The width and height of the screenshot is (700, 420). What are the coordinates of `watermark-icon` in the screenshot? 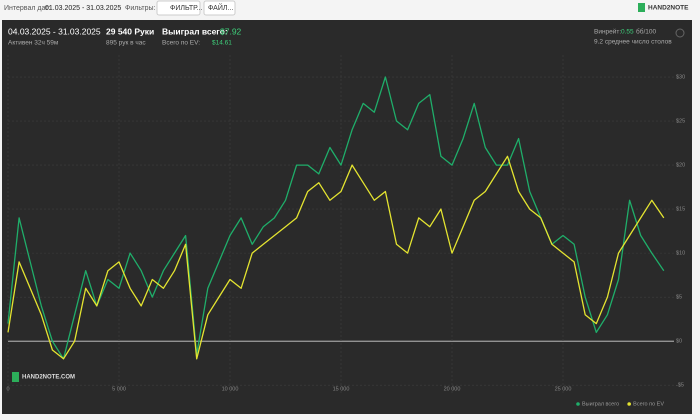 It's located at (15, 377).